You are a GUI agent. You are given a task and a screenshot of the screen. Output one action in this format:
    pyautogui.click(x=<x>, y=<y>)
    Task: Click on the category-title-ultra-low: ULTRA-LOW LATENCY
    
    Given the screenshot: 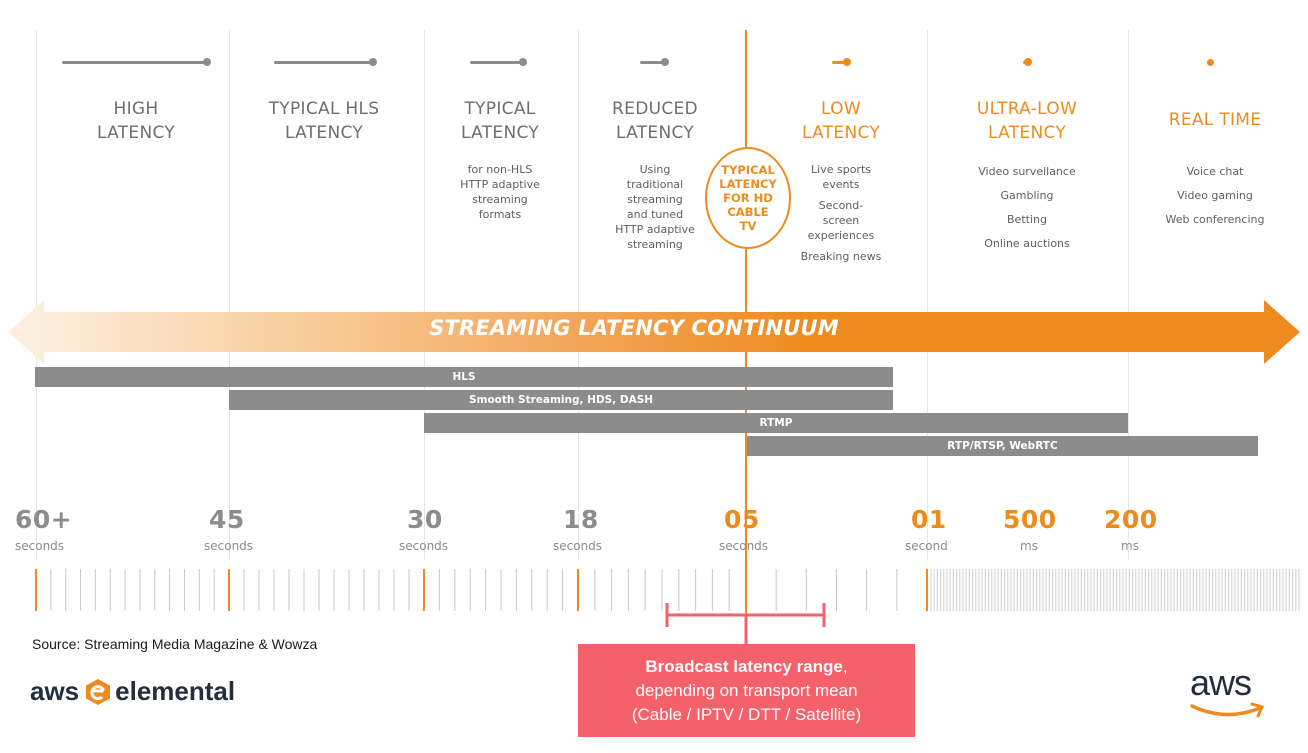 What is the action you would take?
    pyautogui.click(x=1027, y=121)
    